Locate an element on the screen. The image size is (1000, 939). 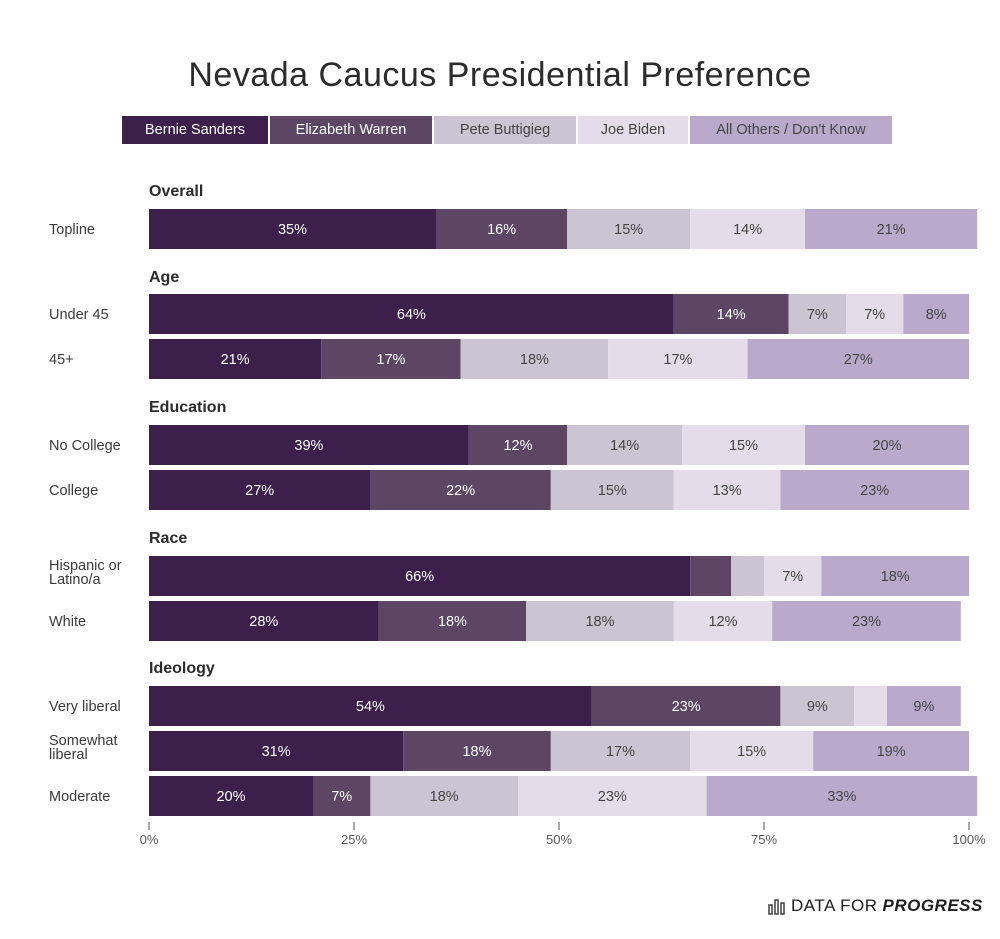
bar-segment-hispanic-or-latino-a-elizabeth-warren is located at coordinates (711, 576).